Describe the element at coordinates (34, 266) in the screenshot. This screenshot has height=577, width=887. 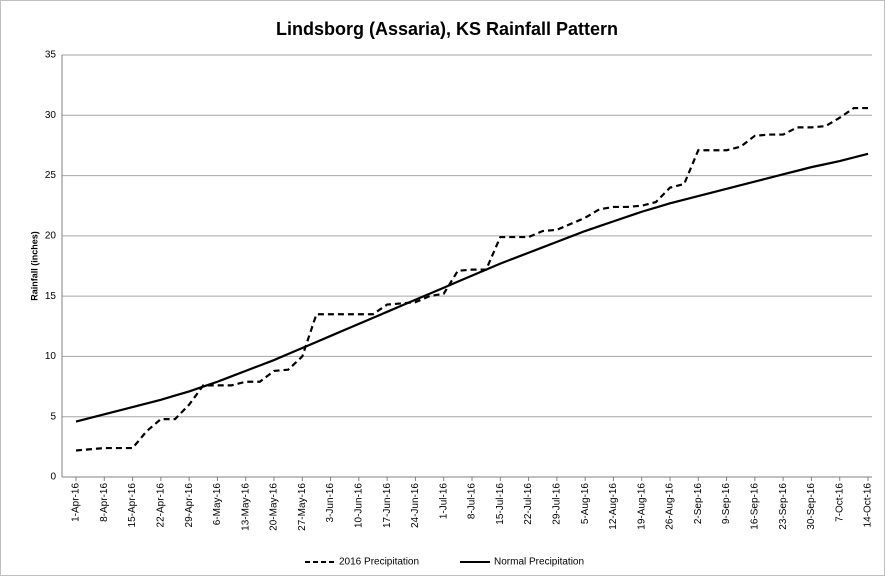
I see `y-axis-label: Rainfall (inches)` at that location.